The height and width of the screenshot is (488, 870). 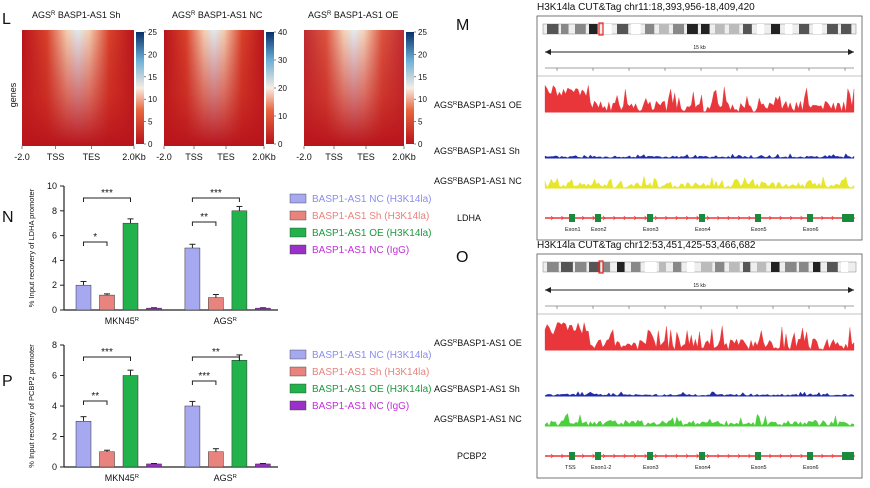 I want to click on y-axis-label: % Input recovery of LDHA promoter, so click(x=31, y=247).